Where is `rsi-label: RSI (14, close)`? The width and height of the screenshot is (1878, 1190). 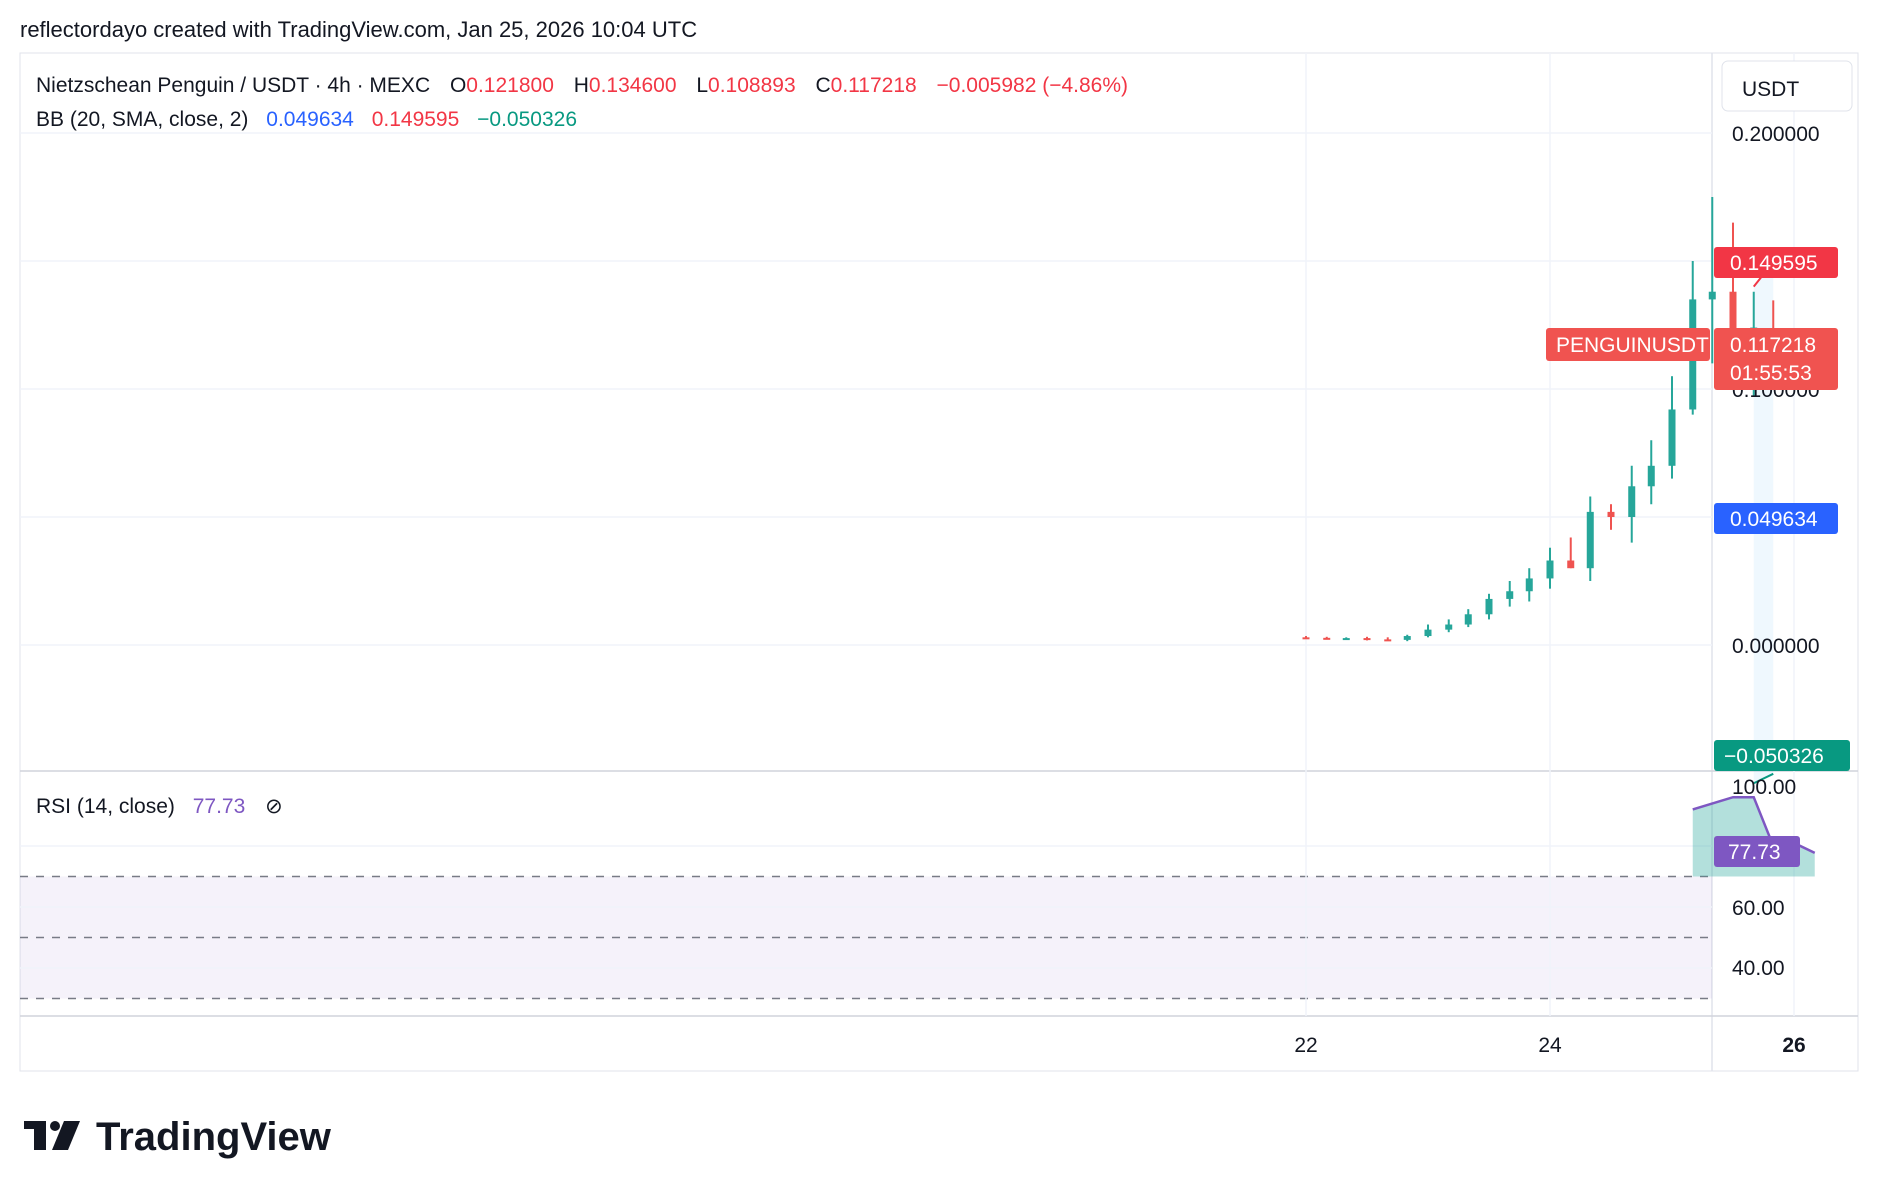 rsi-label: RSI (14, close) is located at coordinates (105, 806).